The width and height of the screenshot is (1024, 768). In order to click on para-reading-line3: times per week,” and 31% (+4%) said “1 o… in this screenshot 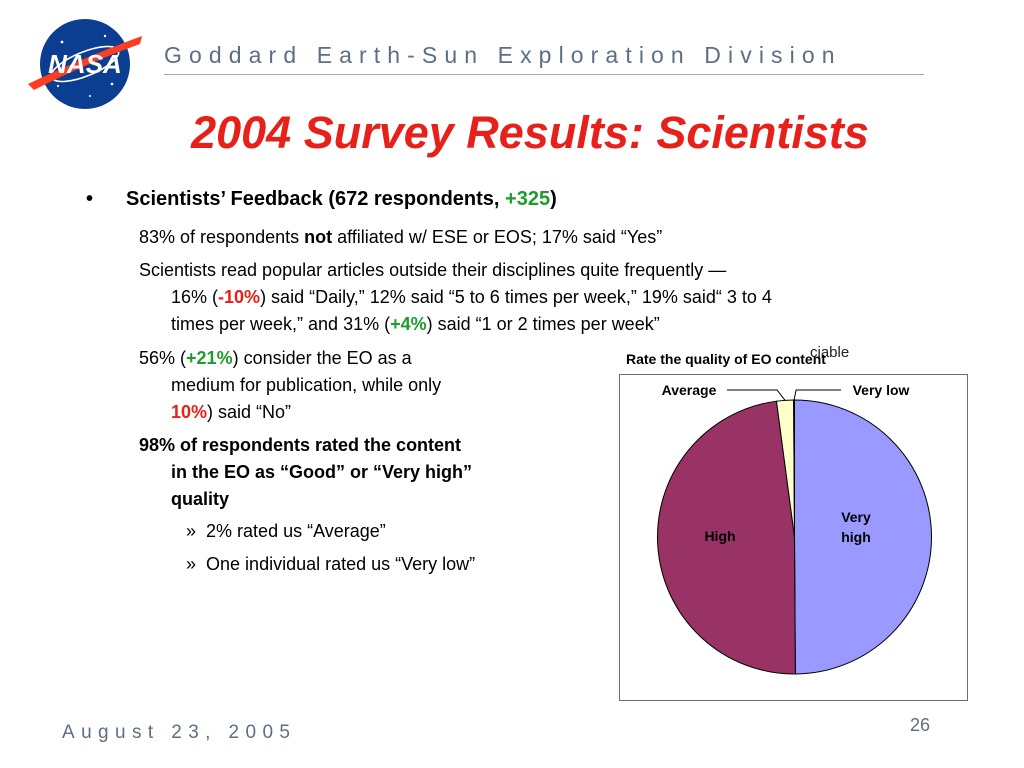, I will do `click(415, 324)`.